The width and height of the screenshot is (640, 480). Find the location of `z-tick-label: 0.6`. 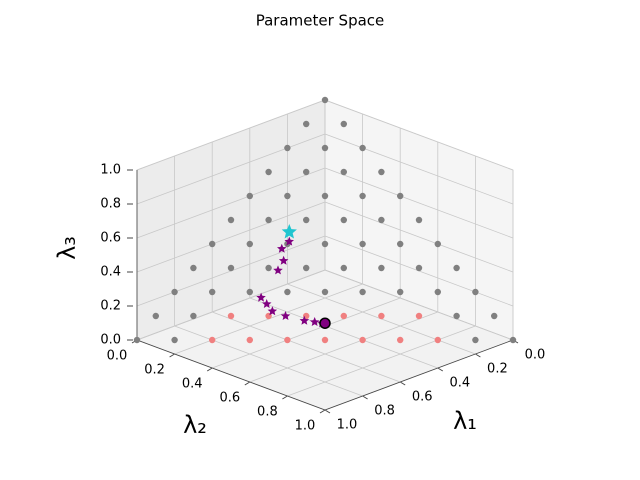

z-tick-label: 0.6 is located at coordinates (110, 238).